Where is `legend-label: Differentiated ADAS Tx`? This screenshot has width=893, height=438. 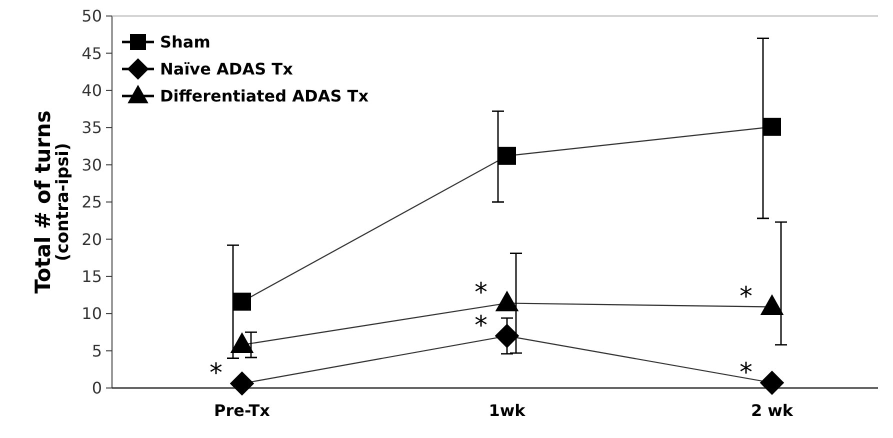
legend-label: Differentiated ADAS Tx is located at coordinates (265, 96).